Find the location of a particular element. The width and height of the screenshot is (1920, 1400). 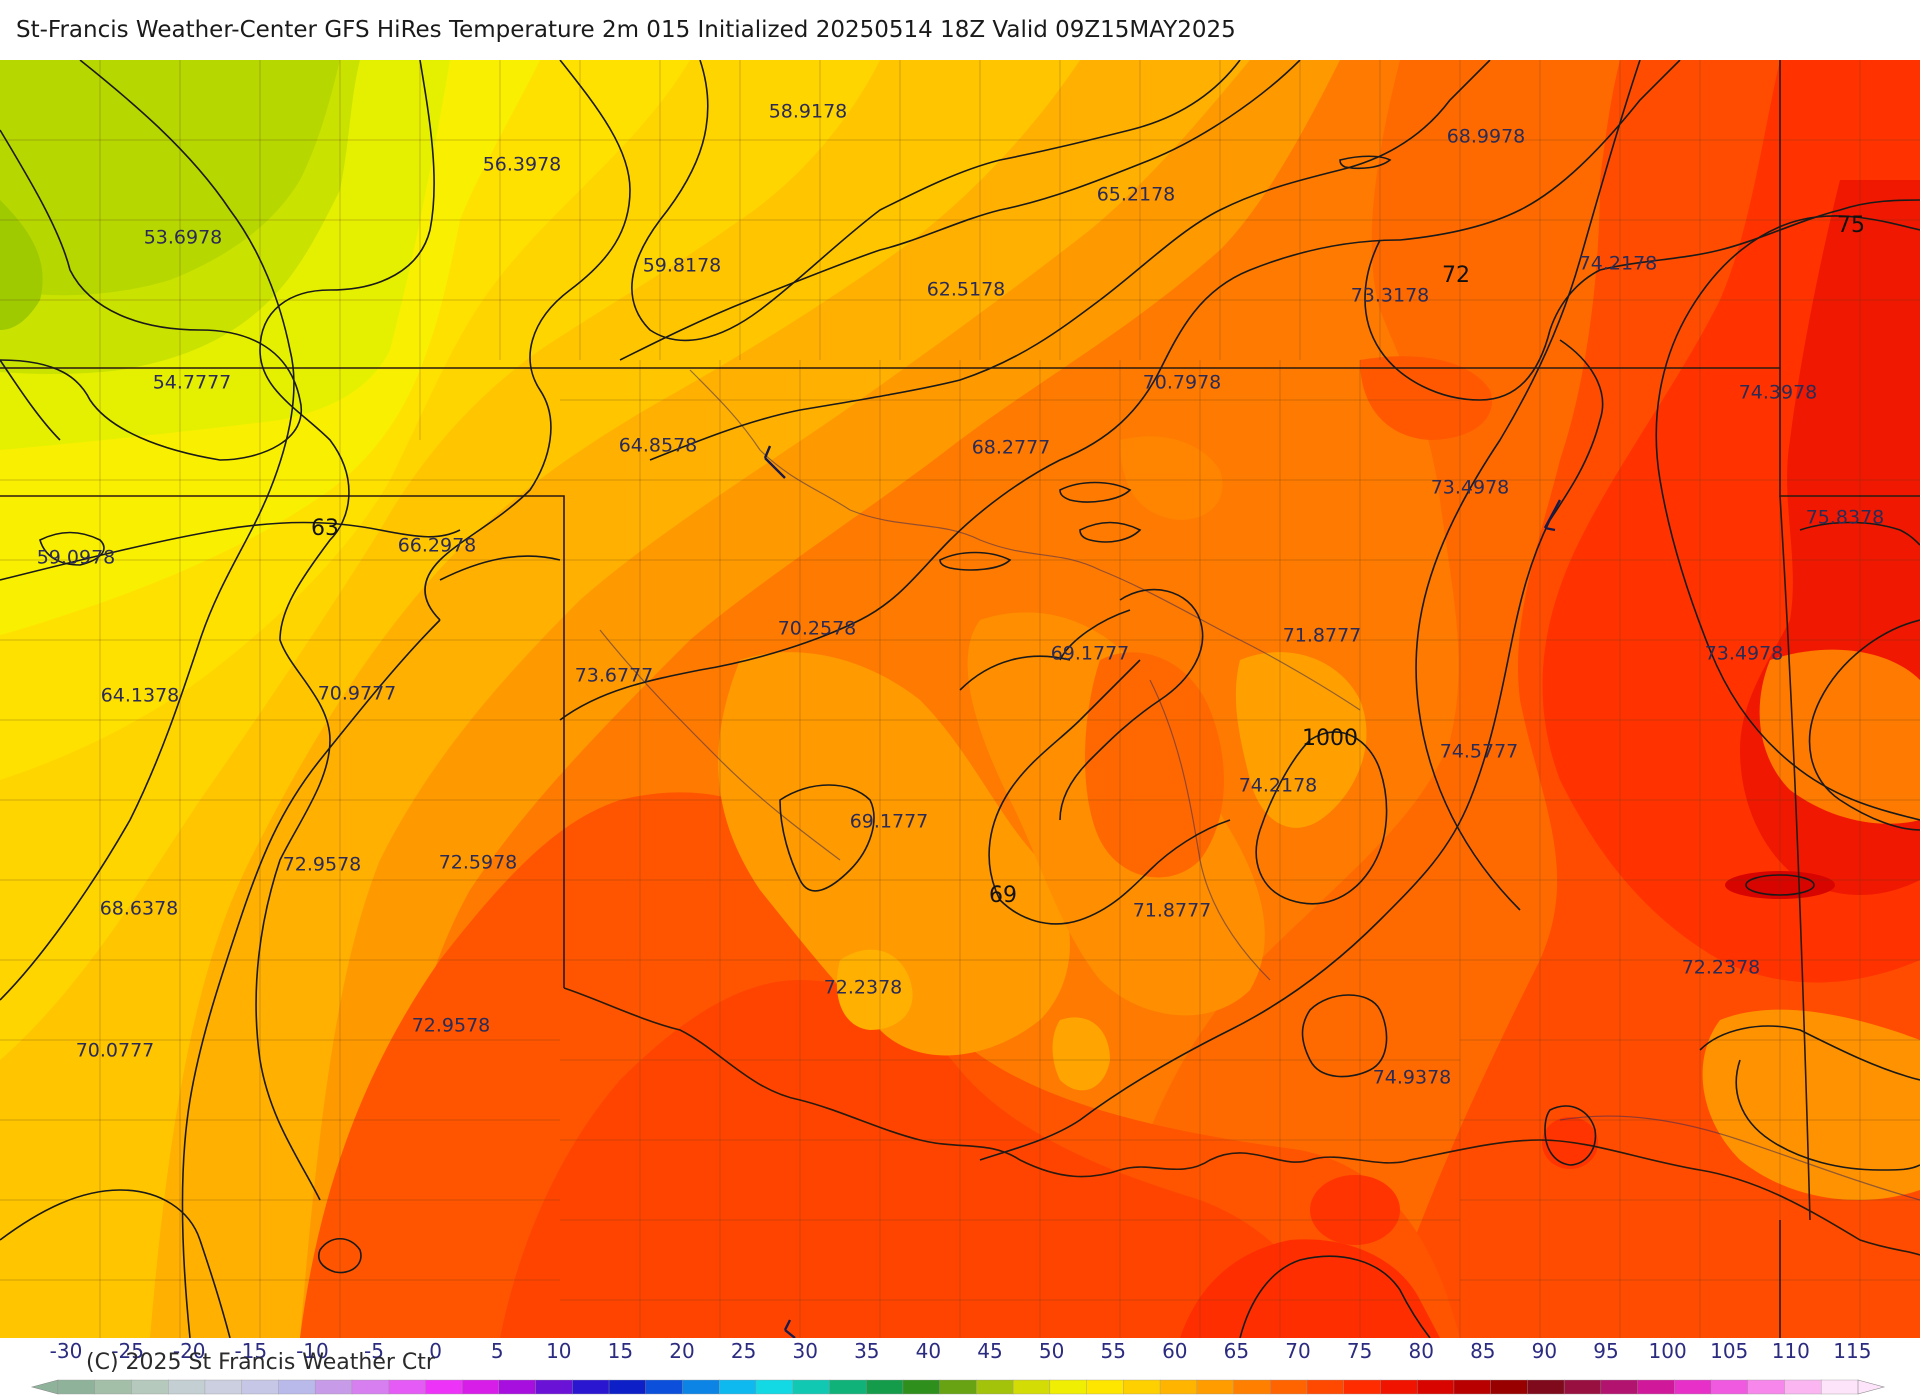

contour-label: 75 is located at coordinates (1851, 225).